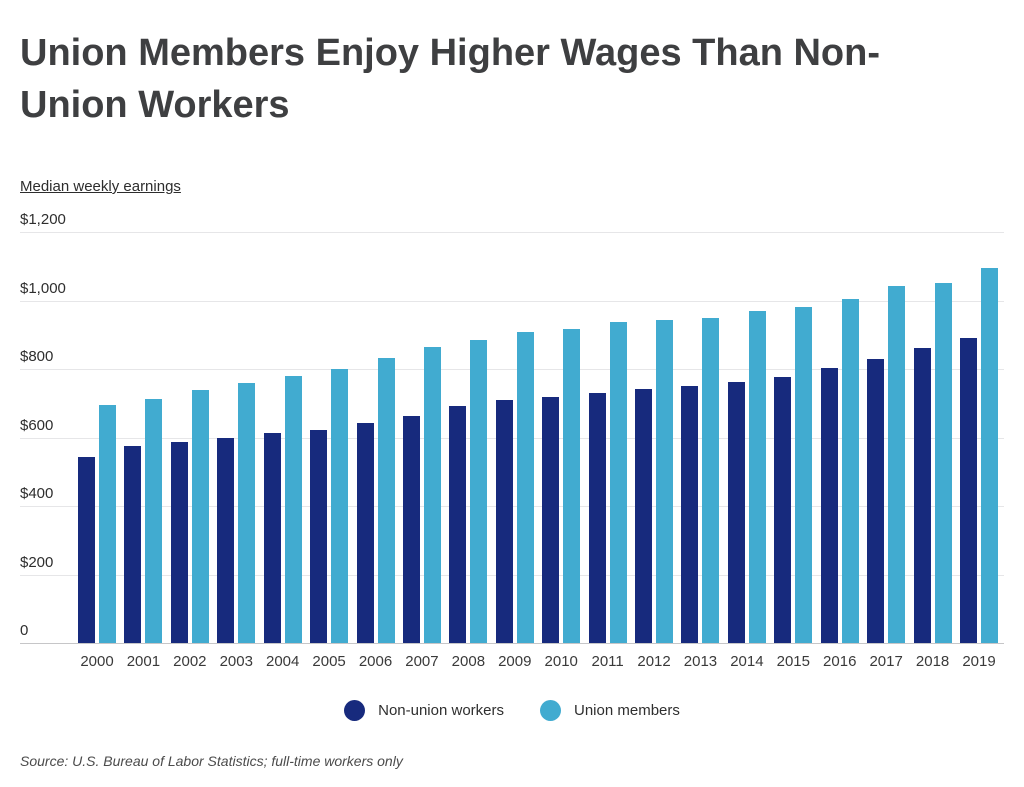 This screenshot has width=1024, height=787. What do you see at coordinates (386, 500) in the screenshot?
I see `bar-union-2006` at bounding box center [386, 500].